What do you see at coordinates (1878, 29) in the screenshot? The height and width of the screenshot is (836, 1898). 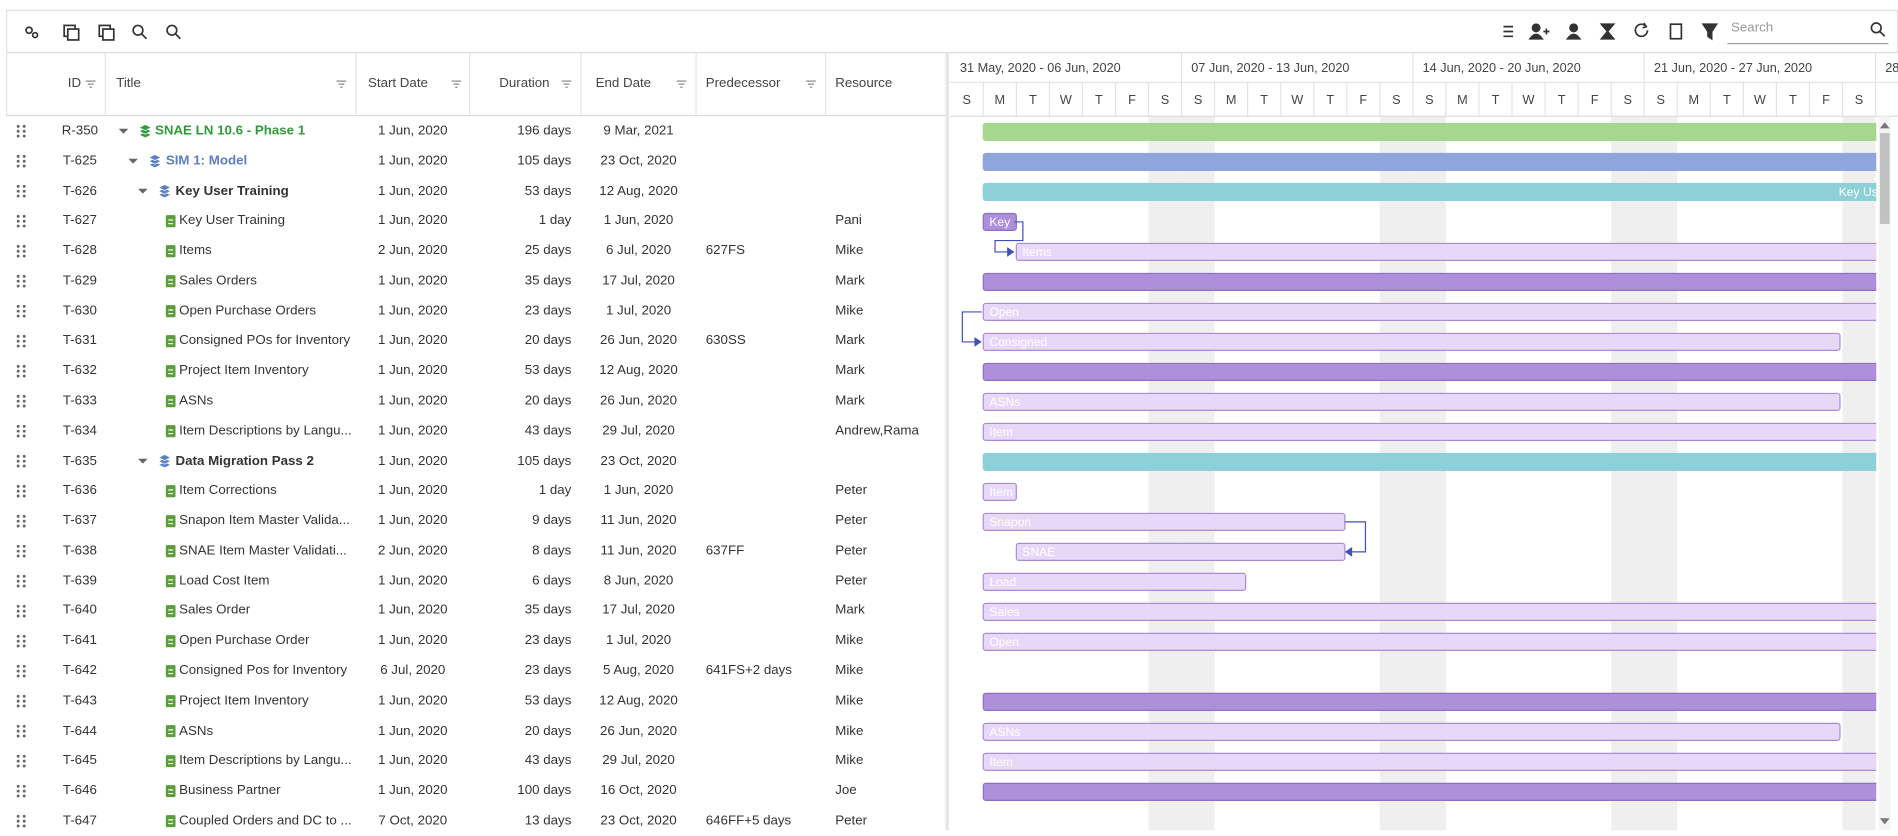 I see `search-icon` at bounding box center [1878, 29].